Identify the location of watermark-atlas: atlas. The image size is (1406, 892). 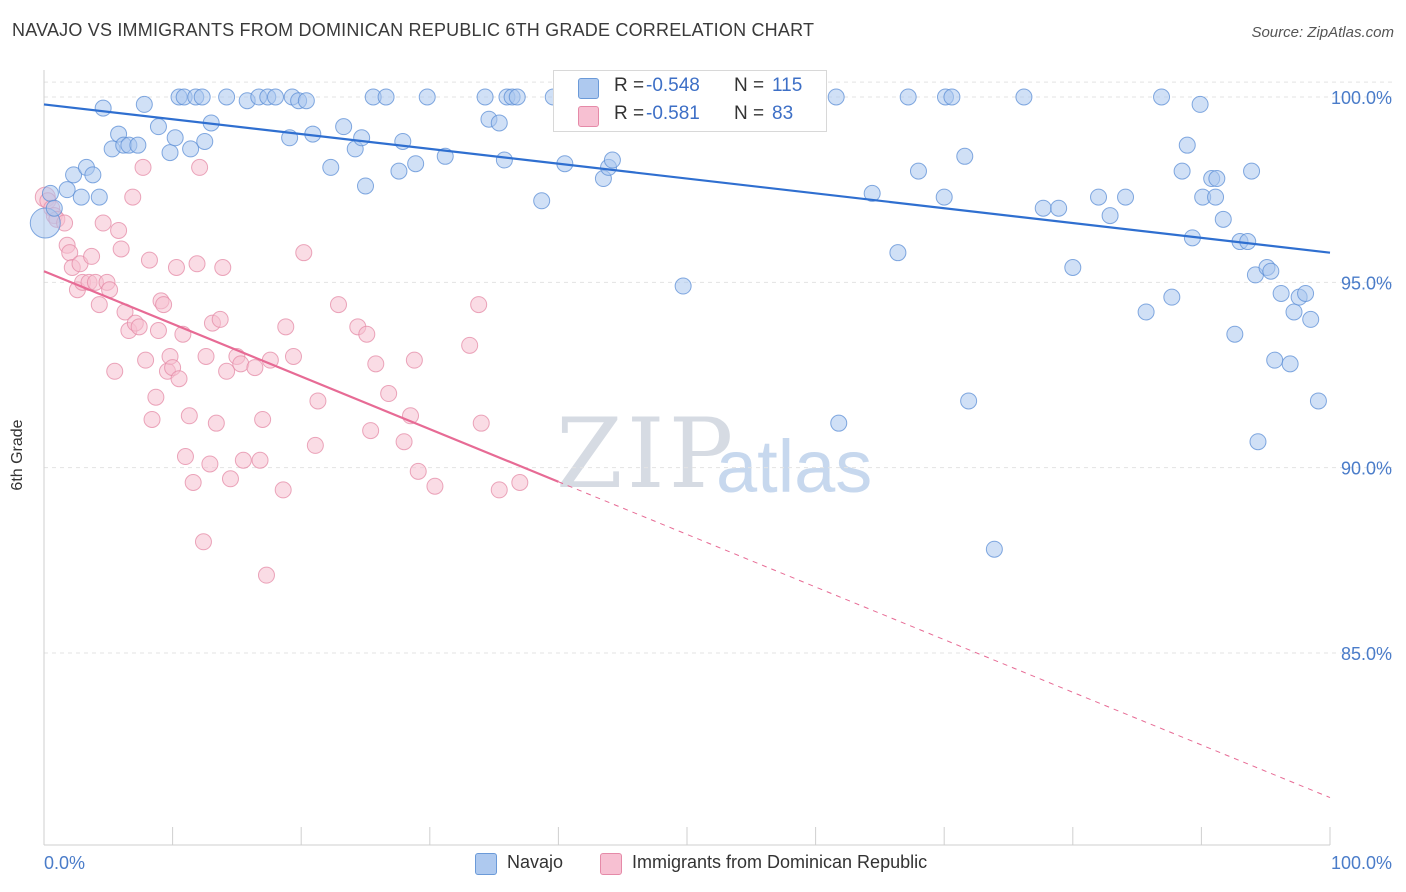
(794, 466).